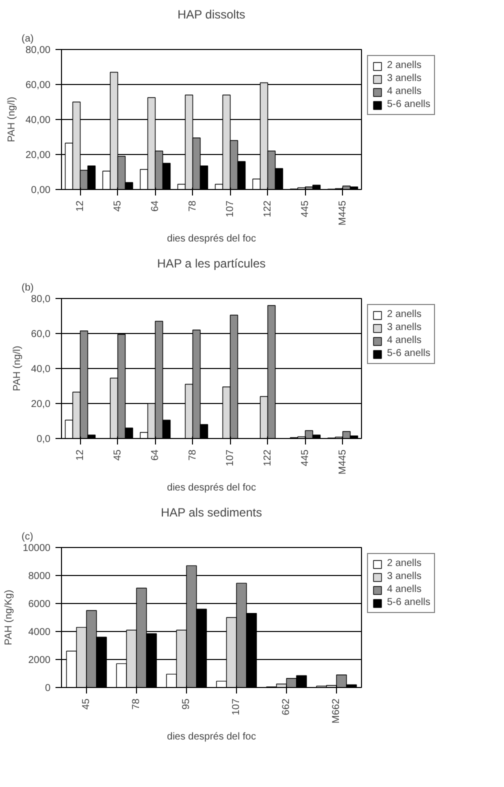 The width and height of the screenshot is (504, 787). Describe the element at coordinates (211, 15) in the screenshot. I see `chart-title: HAP dissolts` at that location.